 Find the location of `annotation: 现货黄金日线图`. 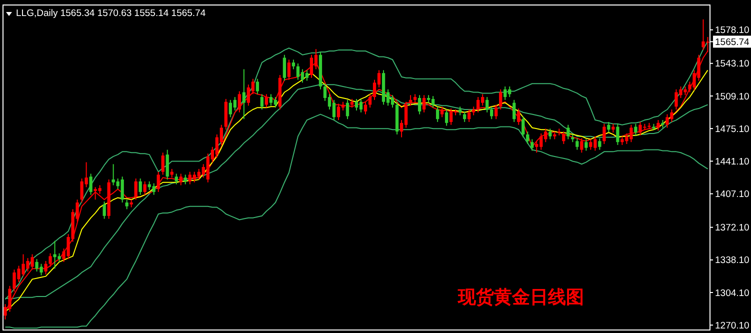

annotation: 现货黄金日线图 is located at coordinates (520, 297).